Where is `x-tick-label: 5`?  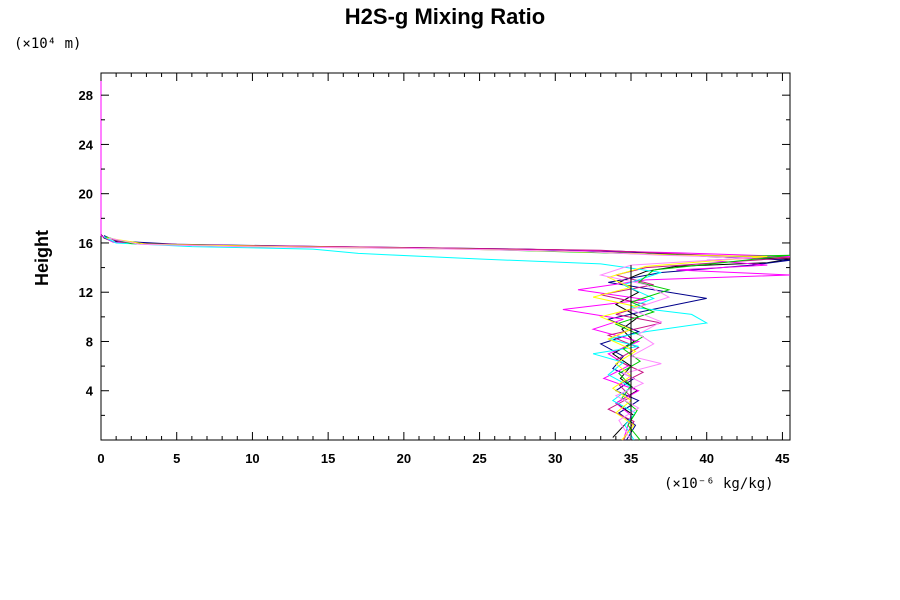 x-tick-label: 5 is located at coordinates (176, 458).